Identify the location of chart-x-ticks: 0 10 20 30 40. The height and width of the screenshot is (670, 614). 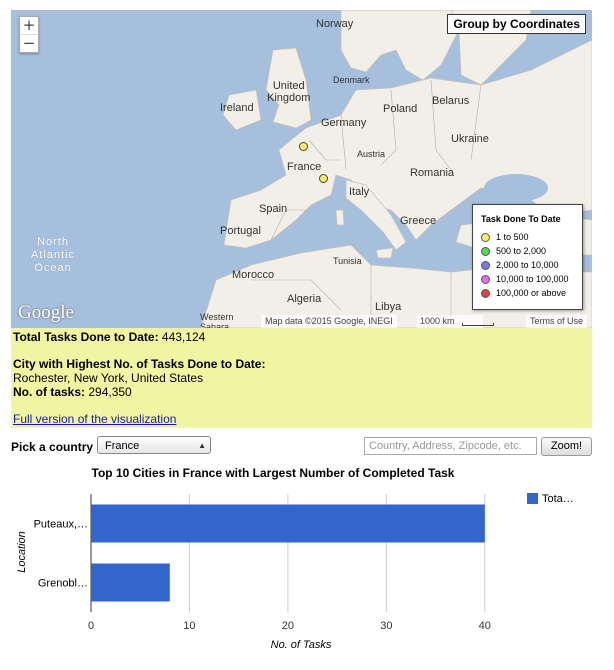
(289, 626).